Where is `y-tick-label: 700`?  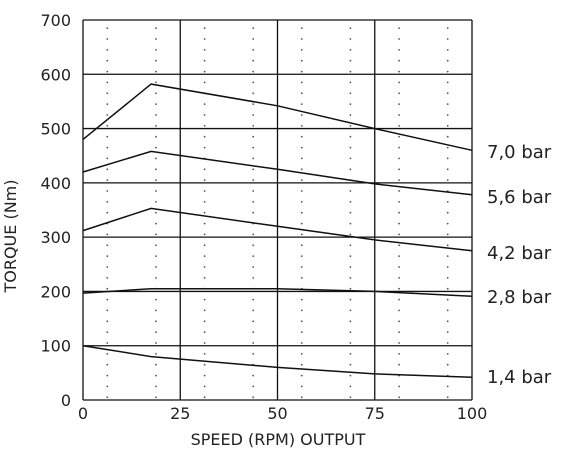 y-tick-label: 700 is located at coordinates (55, 20).